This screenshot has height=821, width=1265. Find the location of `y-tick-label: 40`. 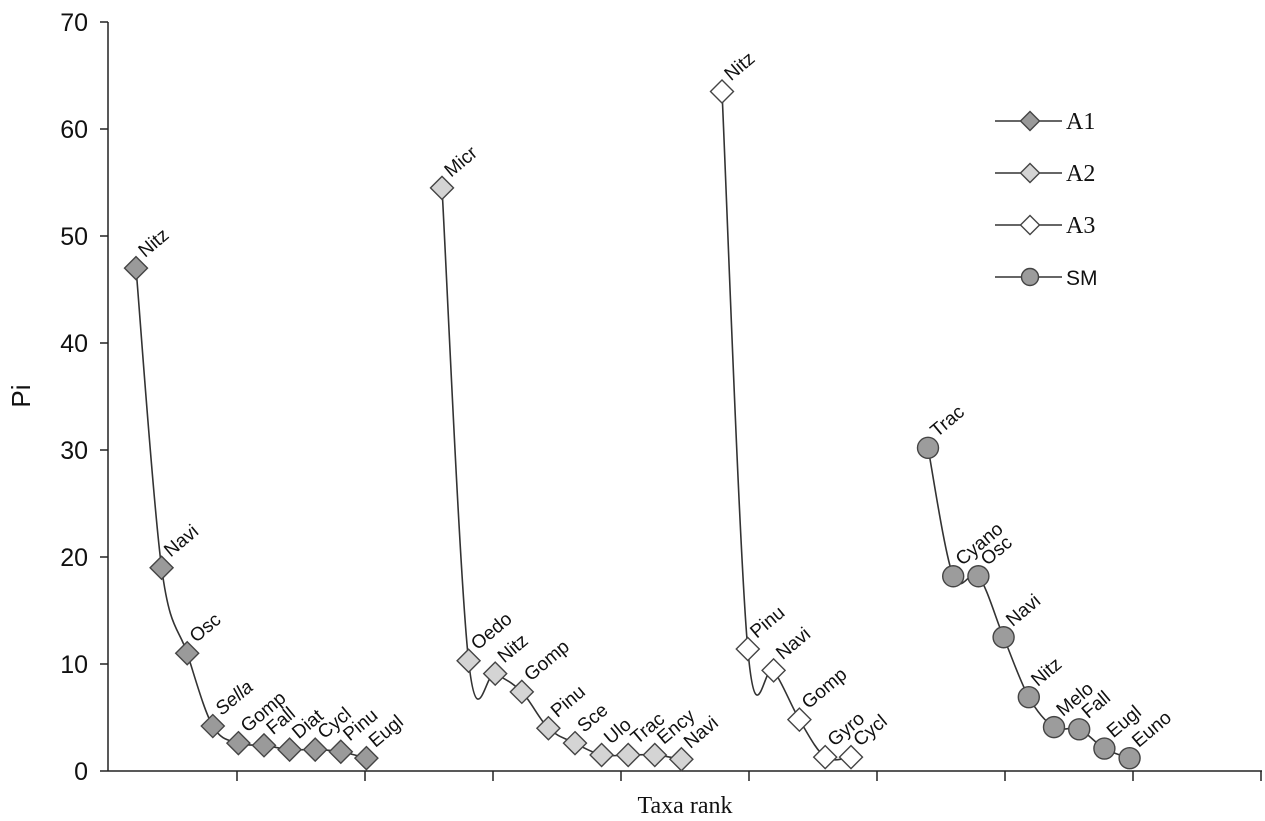

y-tick-label: 40 is located at coordinates (74, 344).